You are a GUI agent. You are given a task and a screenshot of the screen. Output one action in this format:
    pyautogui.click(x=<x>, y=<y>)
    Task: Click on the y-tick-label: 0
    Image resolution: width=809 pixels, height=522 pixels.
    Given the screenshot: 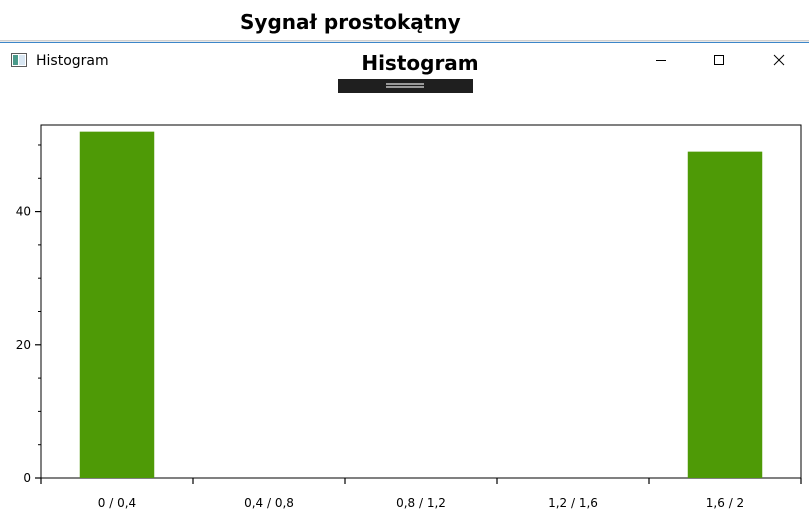 What is the action you would take?
    pyautogui.click(x=27, y=478)
    